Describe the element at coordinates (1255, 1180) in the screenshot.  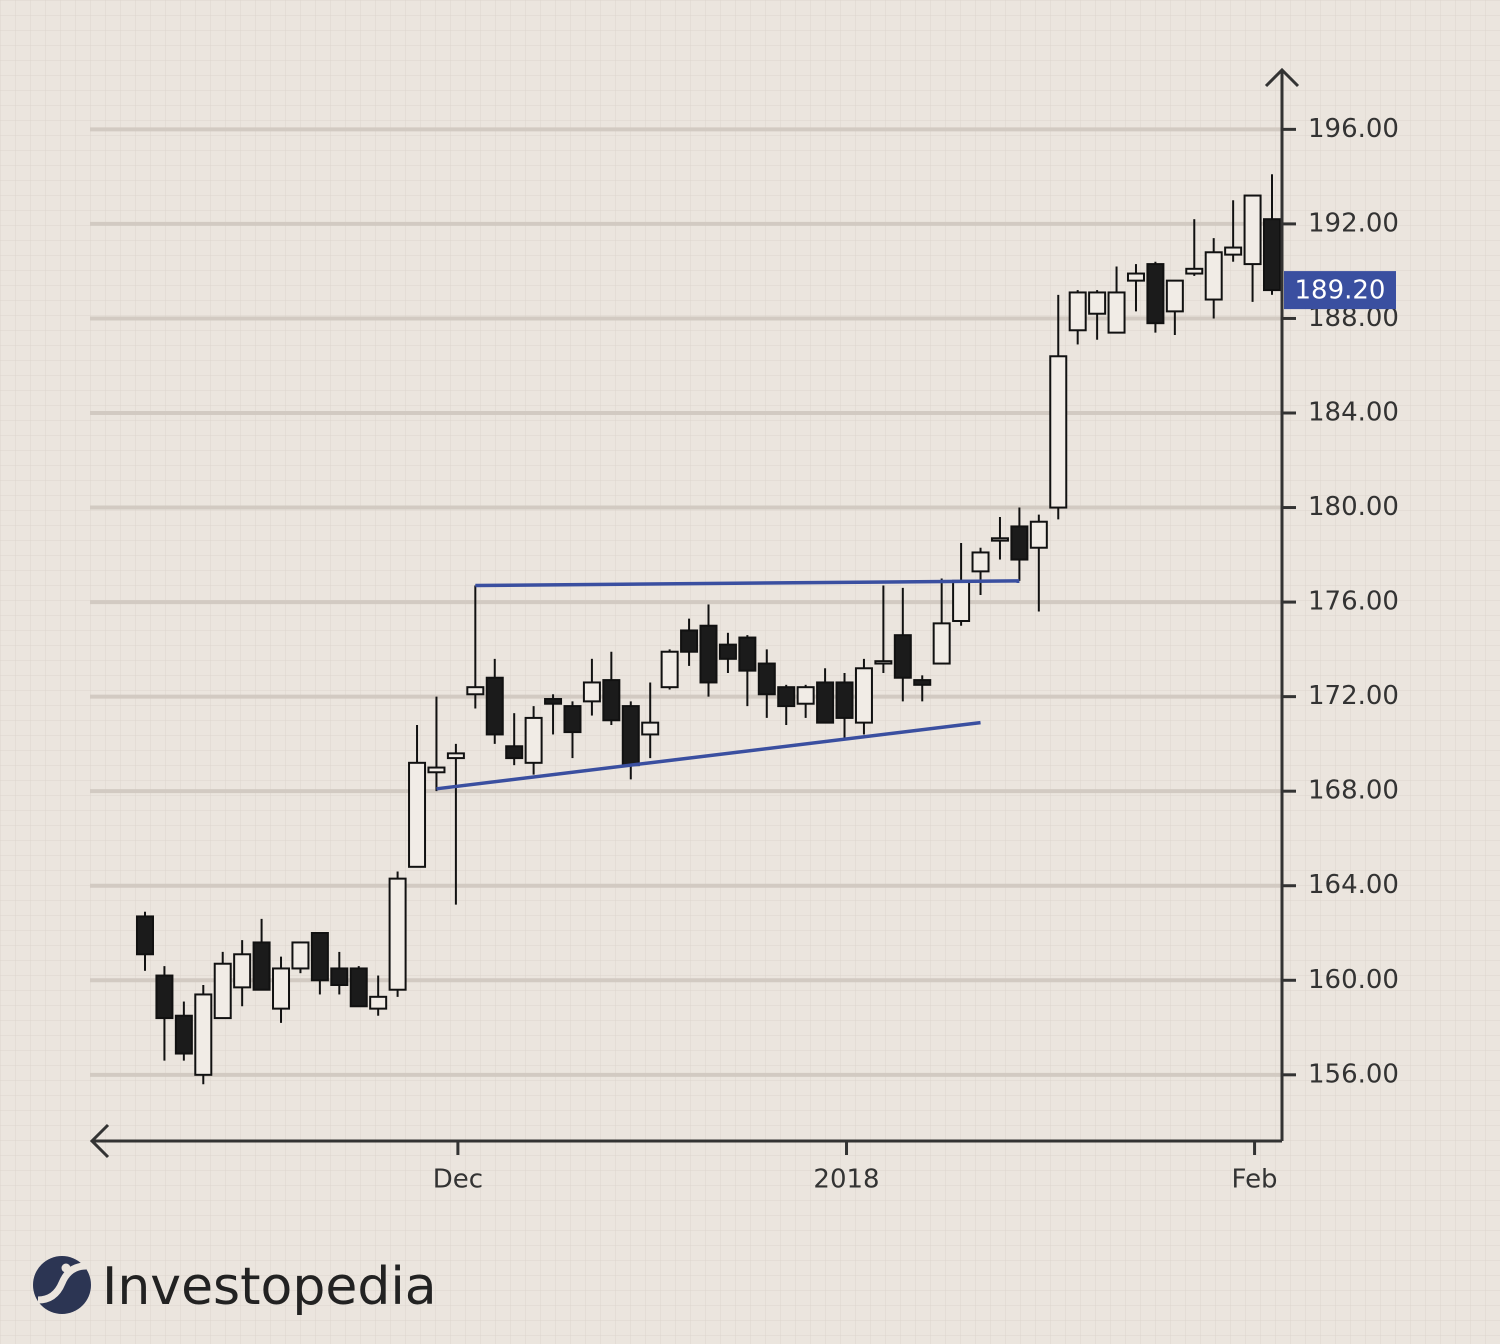
I see `x-tick-label: Feb` at that location.